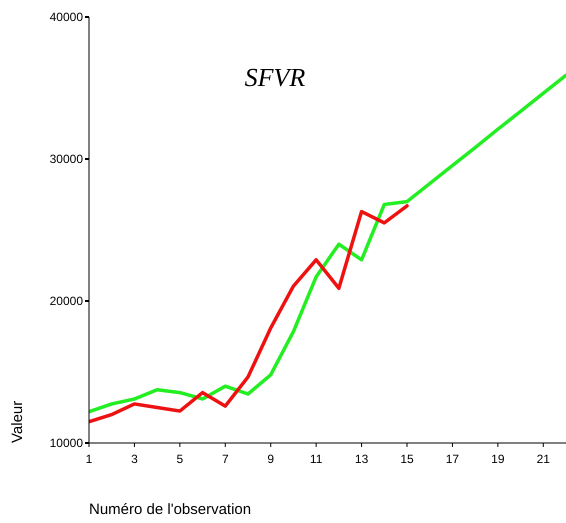 The image size is (566, 523). Describe the element at coordinates (170, 509) in the screenshot. I see `x-axis-title: Numéro de l'observation` at that location.